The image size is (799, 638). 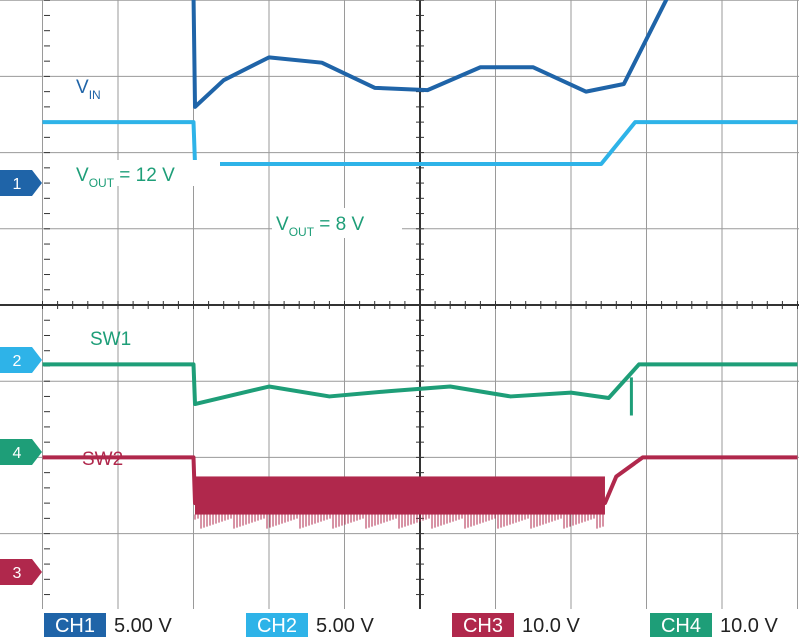 I want to click on channel-id-text: CH1, so click(x=75, y=626).